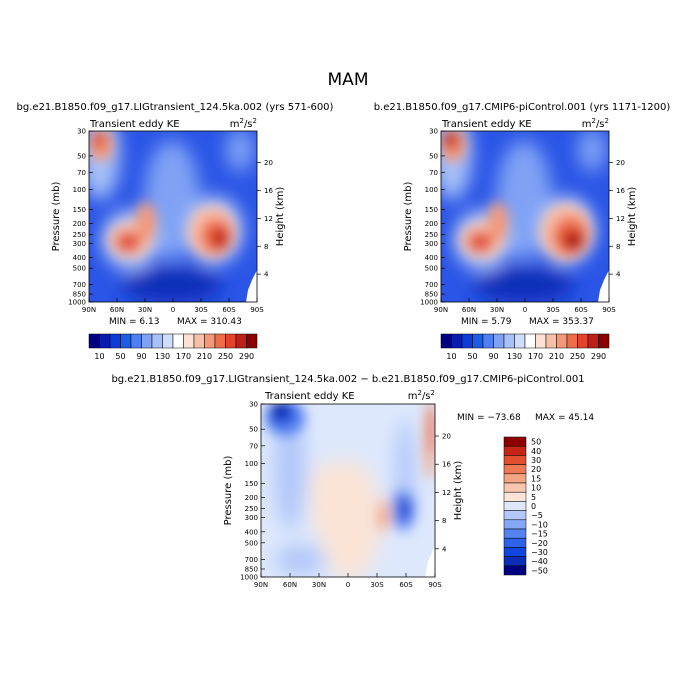 Image resolution: width=700 pixels, height=700 pixels. Describe the element at coordinates (486, 322) in the screenshot. I see `min-label: MIN = 5.79` at that location.